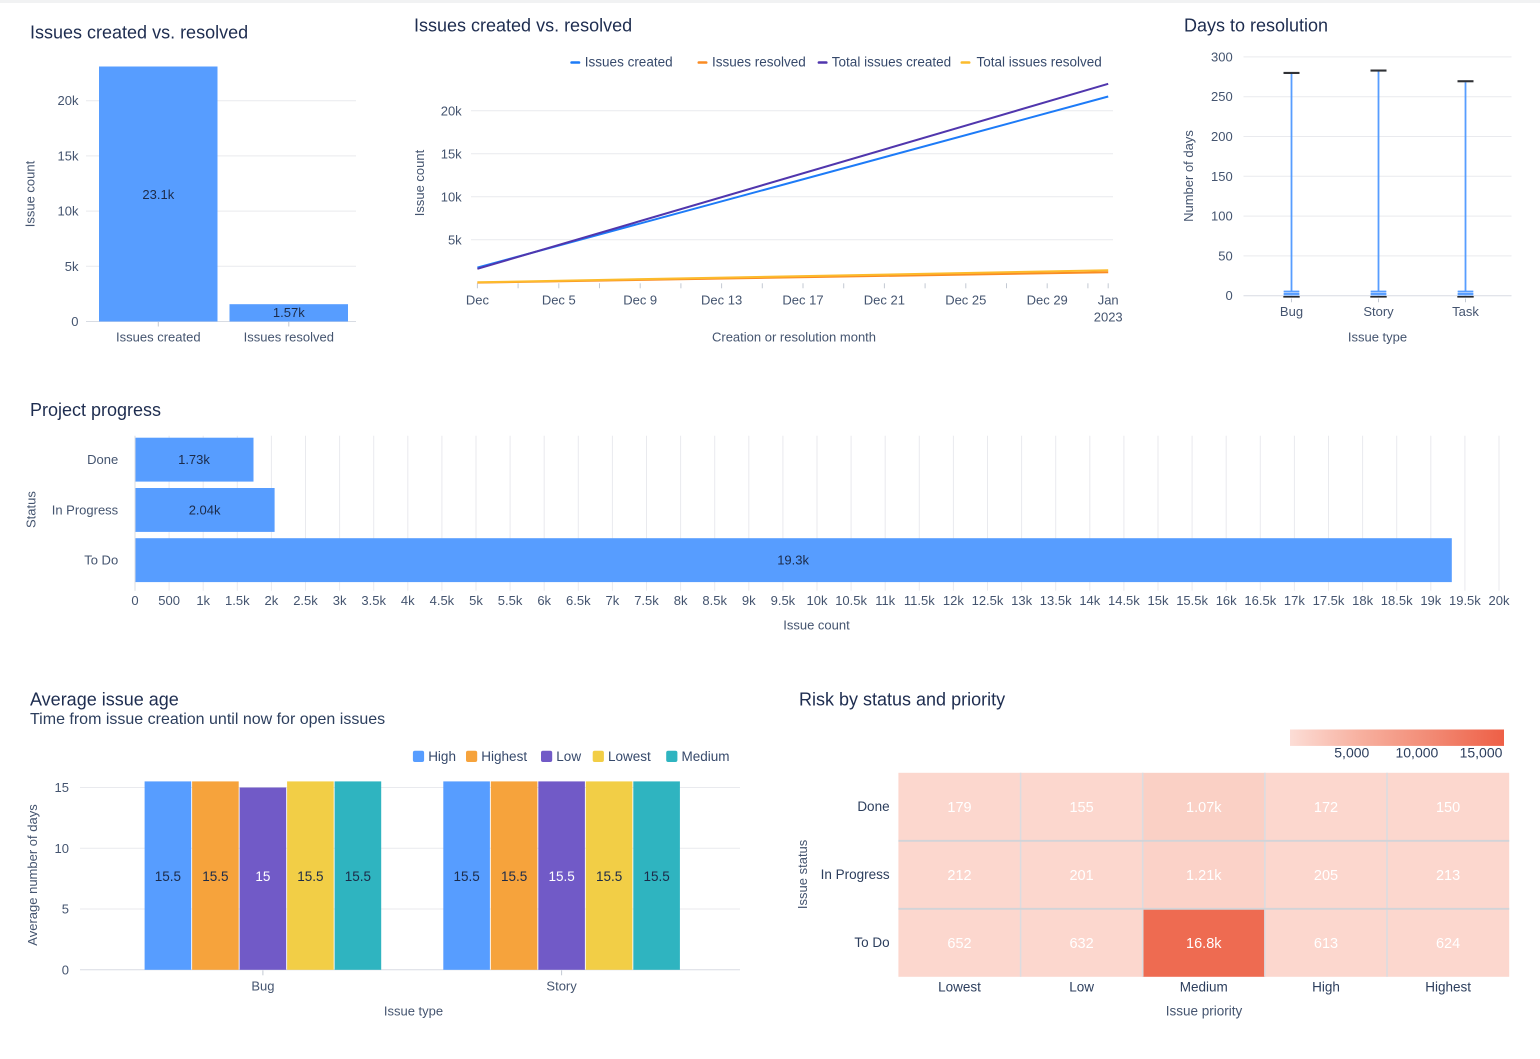 The image size is (1540, 1059). I want to click on svg-text: Dec 5, so click(559, 300).